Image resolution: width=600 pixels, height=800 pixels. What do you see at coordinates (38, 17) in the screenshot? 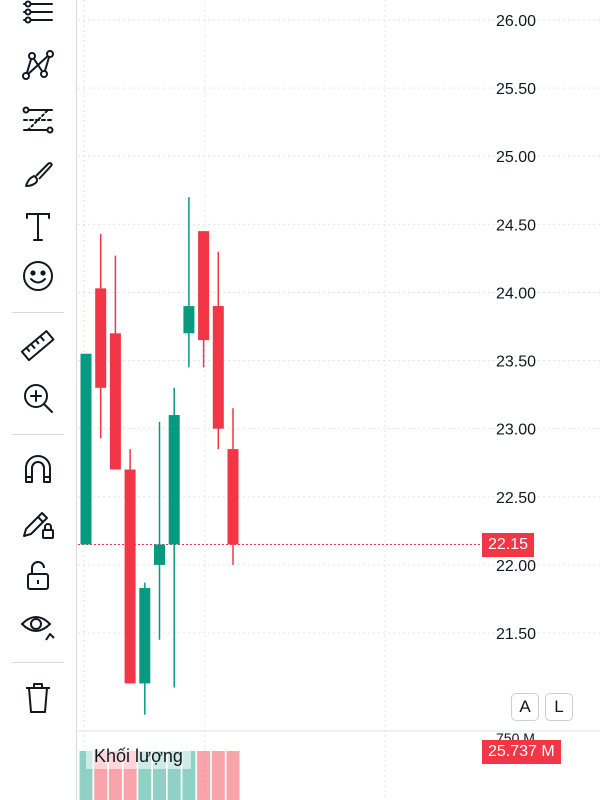
I see `horizontal-lines-icon` at bounding box center [38, 17].